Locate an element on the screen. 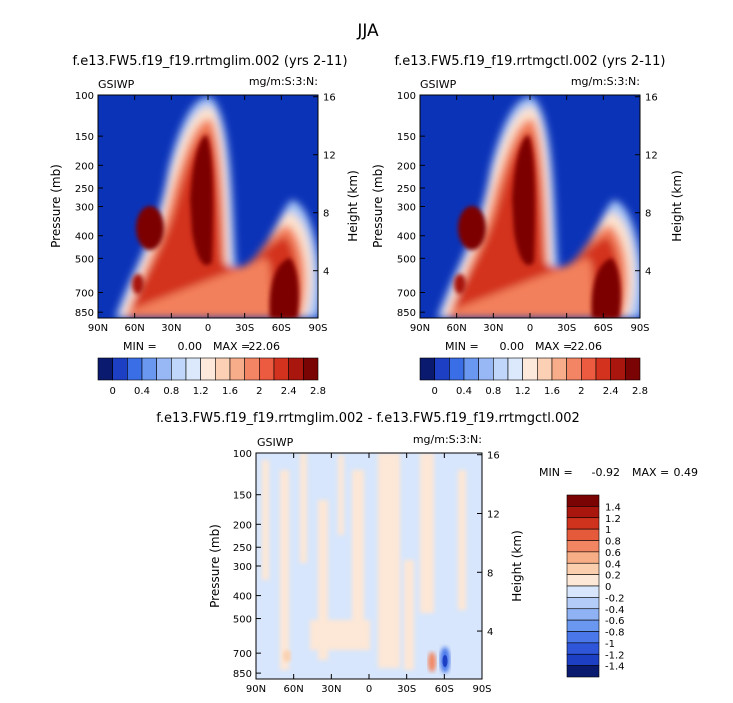 This screenshot has width=733, height=703. panel-a-ylabel-right: Height (km) is located at coordinates (353, 205).